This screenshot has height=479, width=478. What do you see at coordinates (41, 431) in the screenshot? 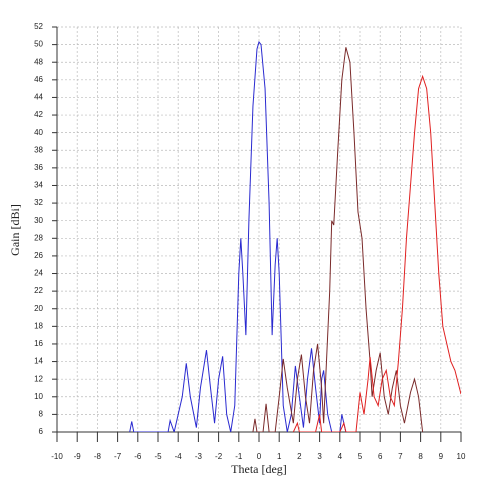
I see `y-tick-label: 6` at bounding box center [41, 431].